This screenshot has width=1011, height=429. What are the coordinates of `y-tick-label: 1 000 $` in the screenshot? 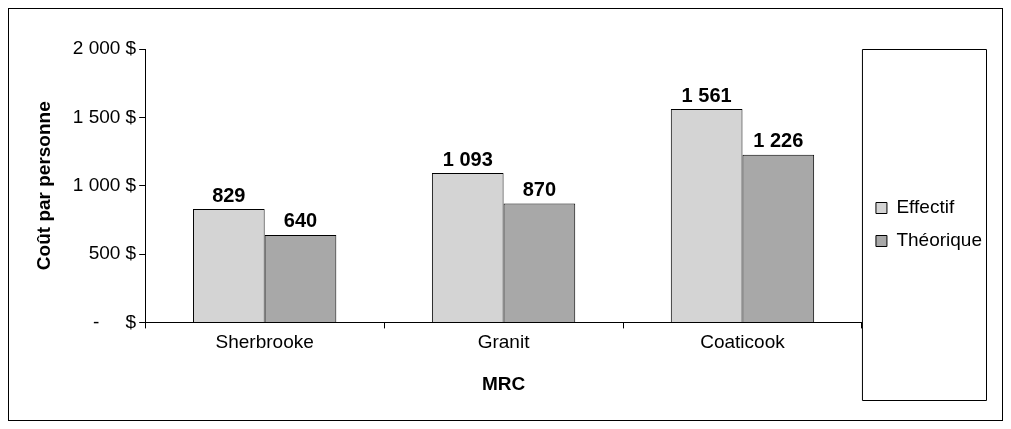 It's located at (104, 184).